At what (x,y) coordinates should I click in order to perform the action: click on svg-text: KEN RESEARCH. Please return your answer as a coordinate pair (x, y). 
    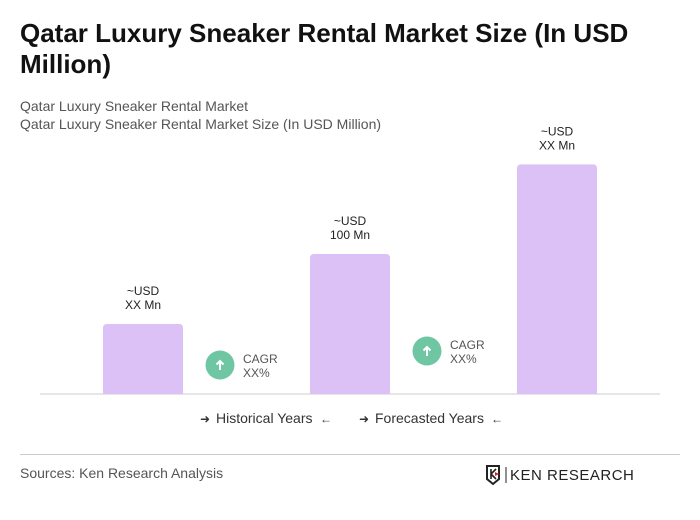
    Looking at the image, I should click on (572, 475).